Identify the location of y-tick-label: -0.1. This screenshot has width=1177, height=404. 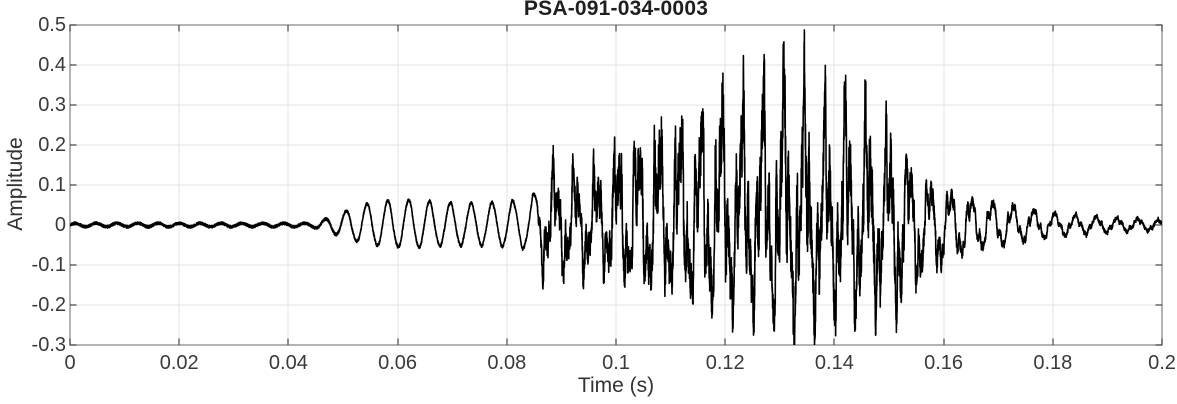
(48, 265).